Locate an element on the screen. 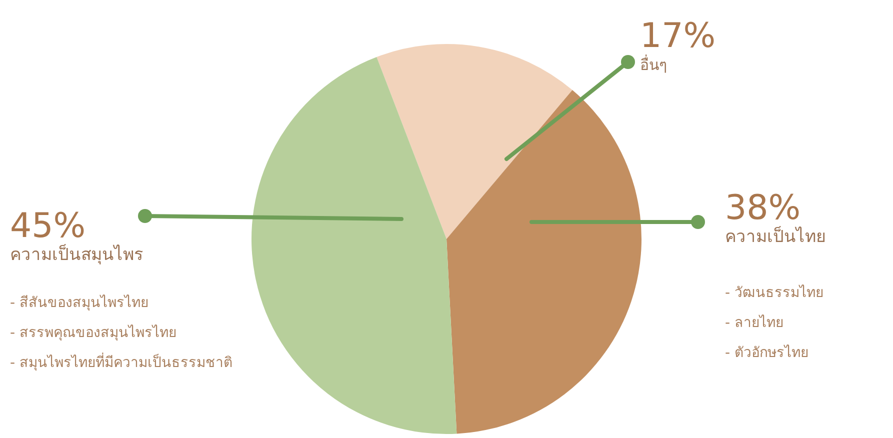 This screenshot has height=438, width=893. slice-label: อื่นๆ is located at coordinates (654, 65).